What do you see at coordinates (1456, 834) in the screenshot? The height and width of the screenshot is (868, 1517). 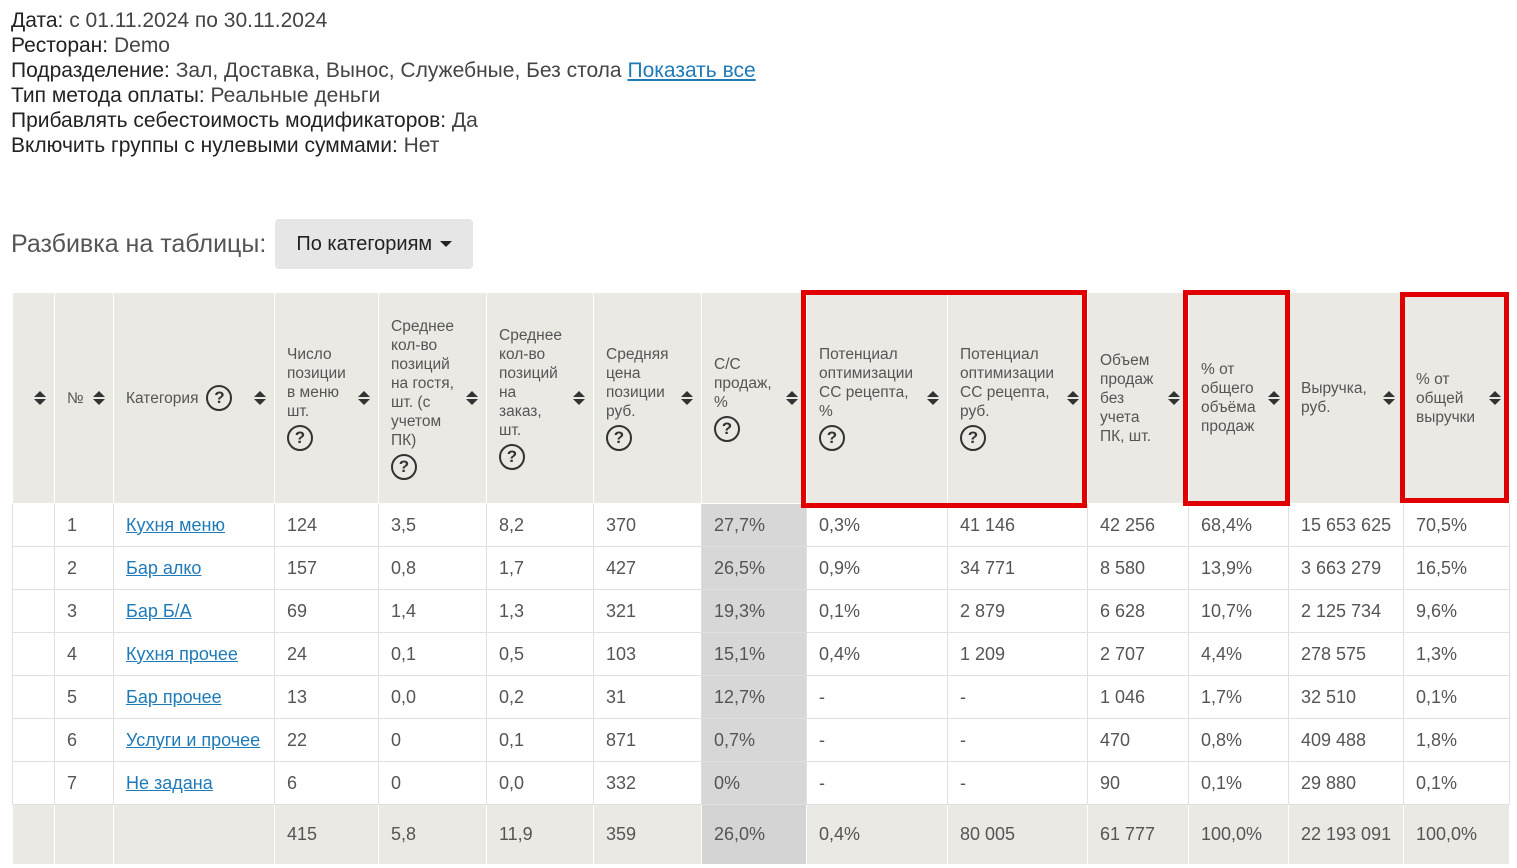 I see `total-revenue-pct: 100,0%` at bounding box center [1456, 834].